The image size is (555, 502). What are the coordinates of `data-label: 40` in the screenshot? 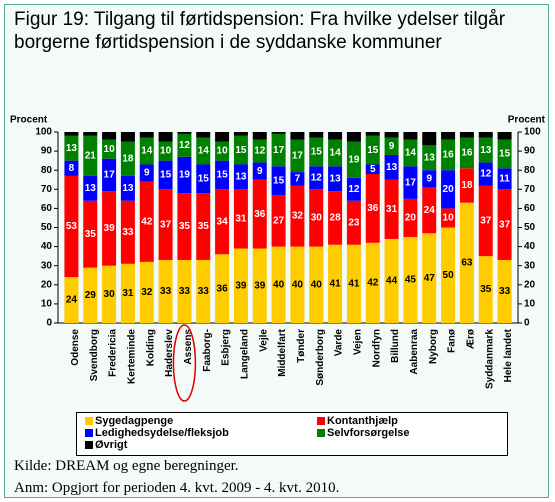 It's located at (279, 284).